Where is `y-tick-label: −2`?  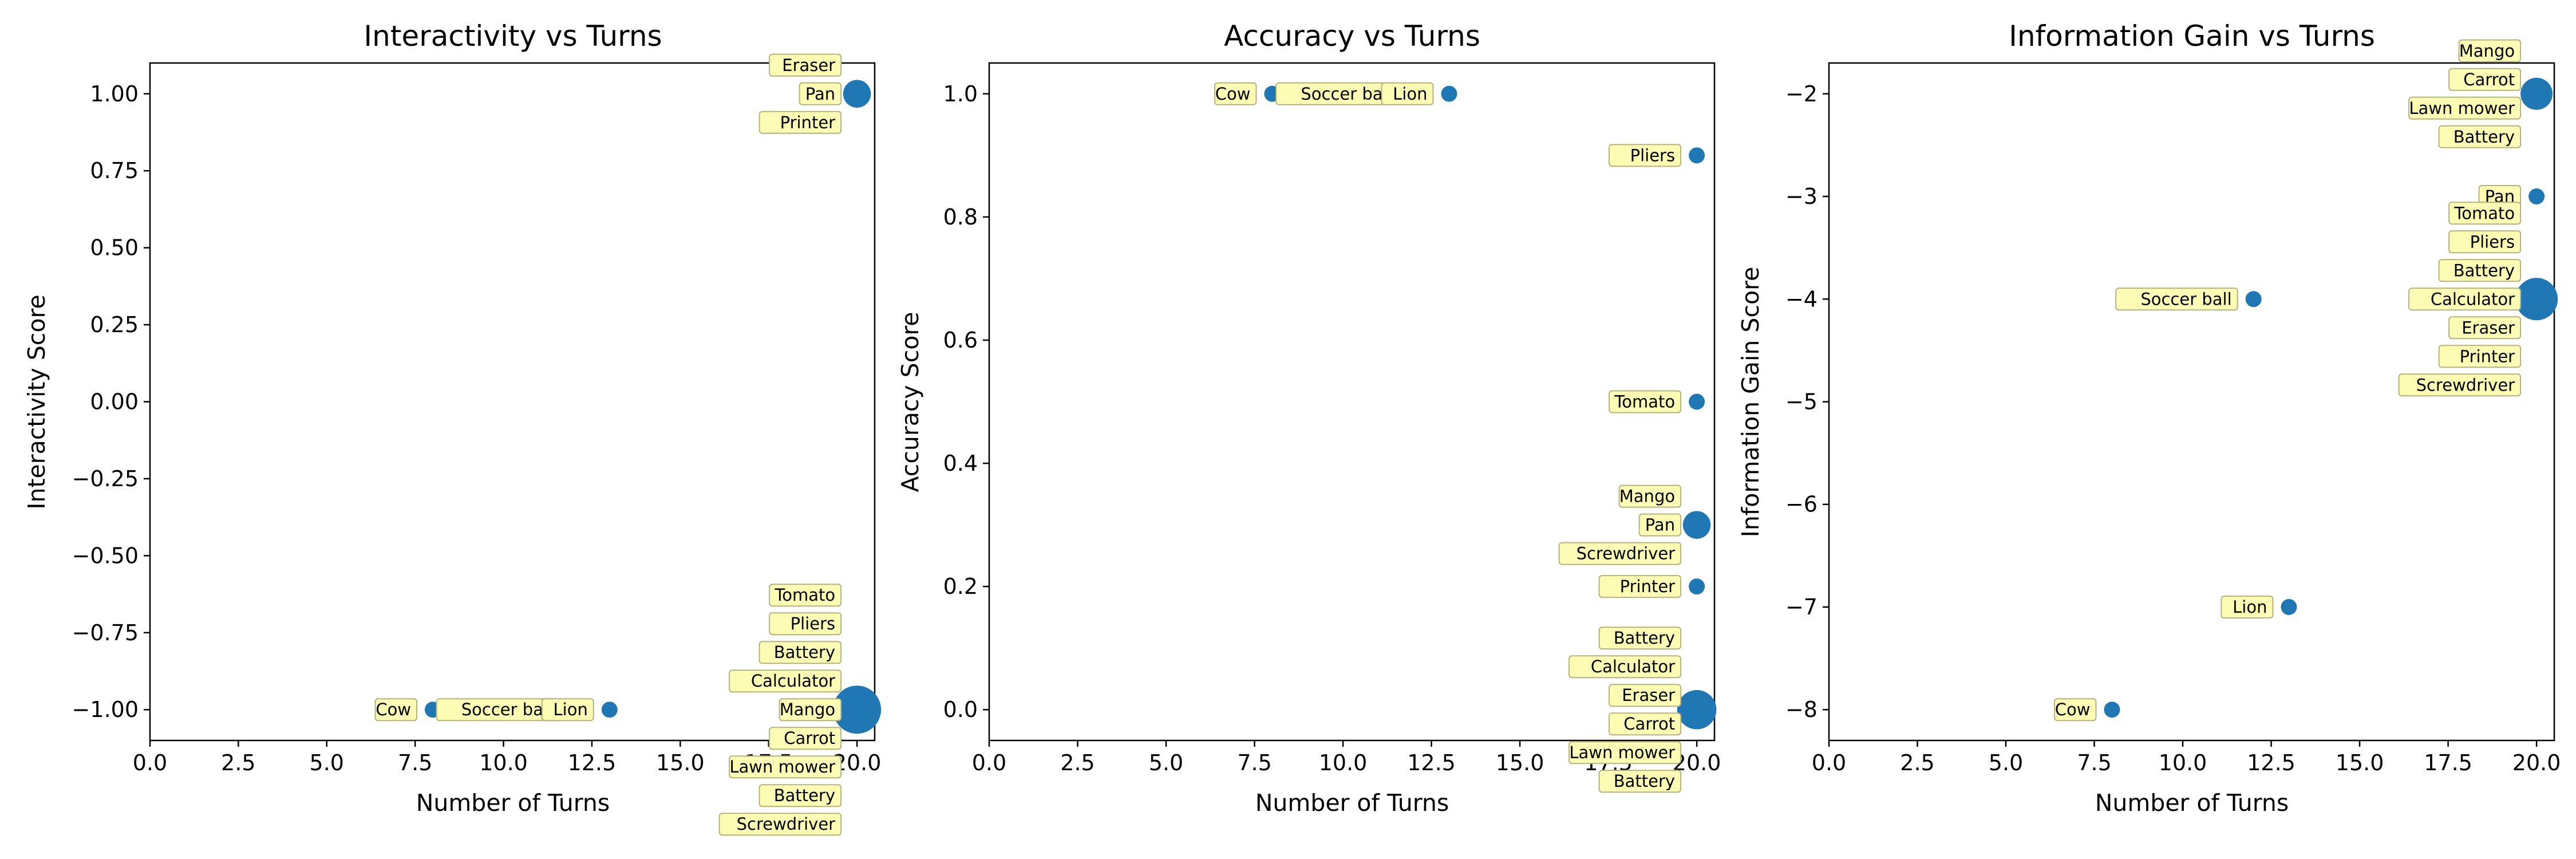 y-tick-label: −2 is located at coordinates (1801, 94).